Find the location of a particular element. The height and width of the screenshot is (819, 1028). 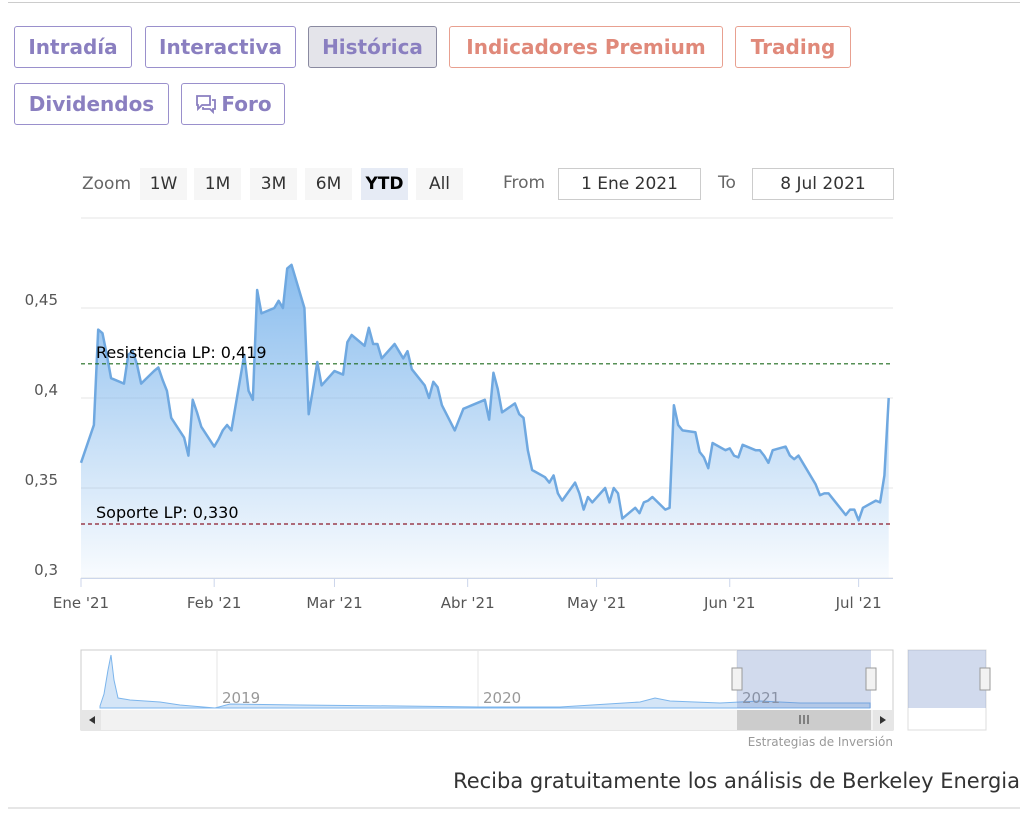

zoom-button: All is located at coordinates (439, 184).